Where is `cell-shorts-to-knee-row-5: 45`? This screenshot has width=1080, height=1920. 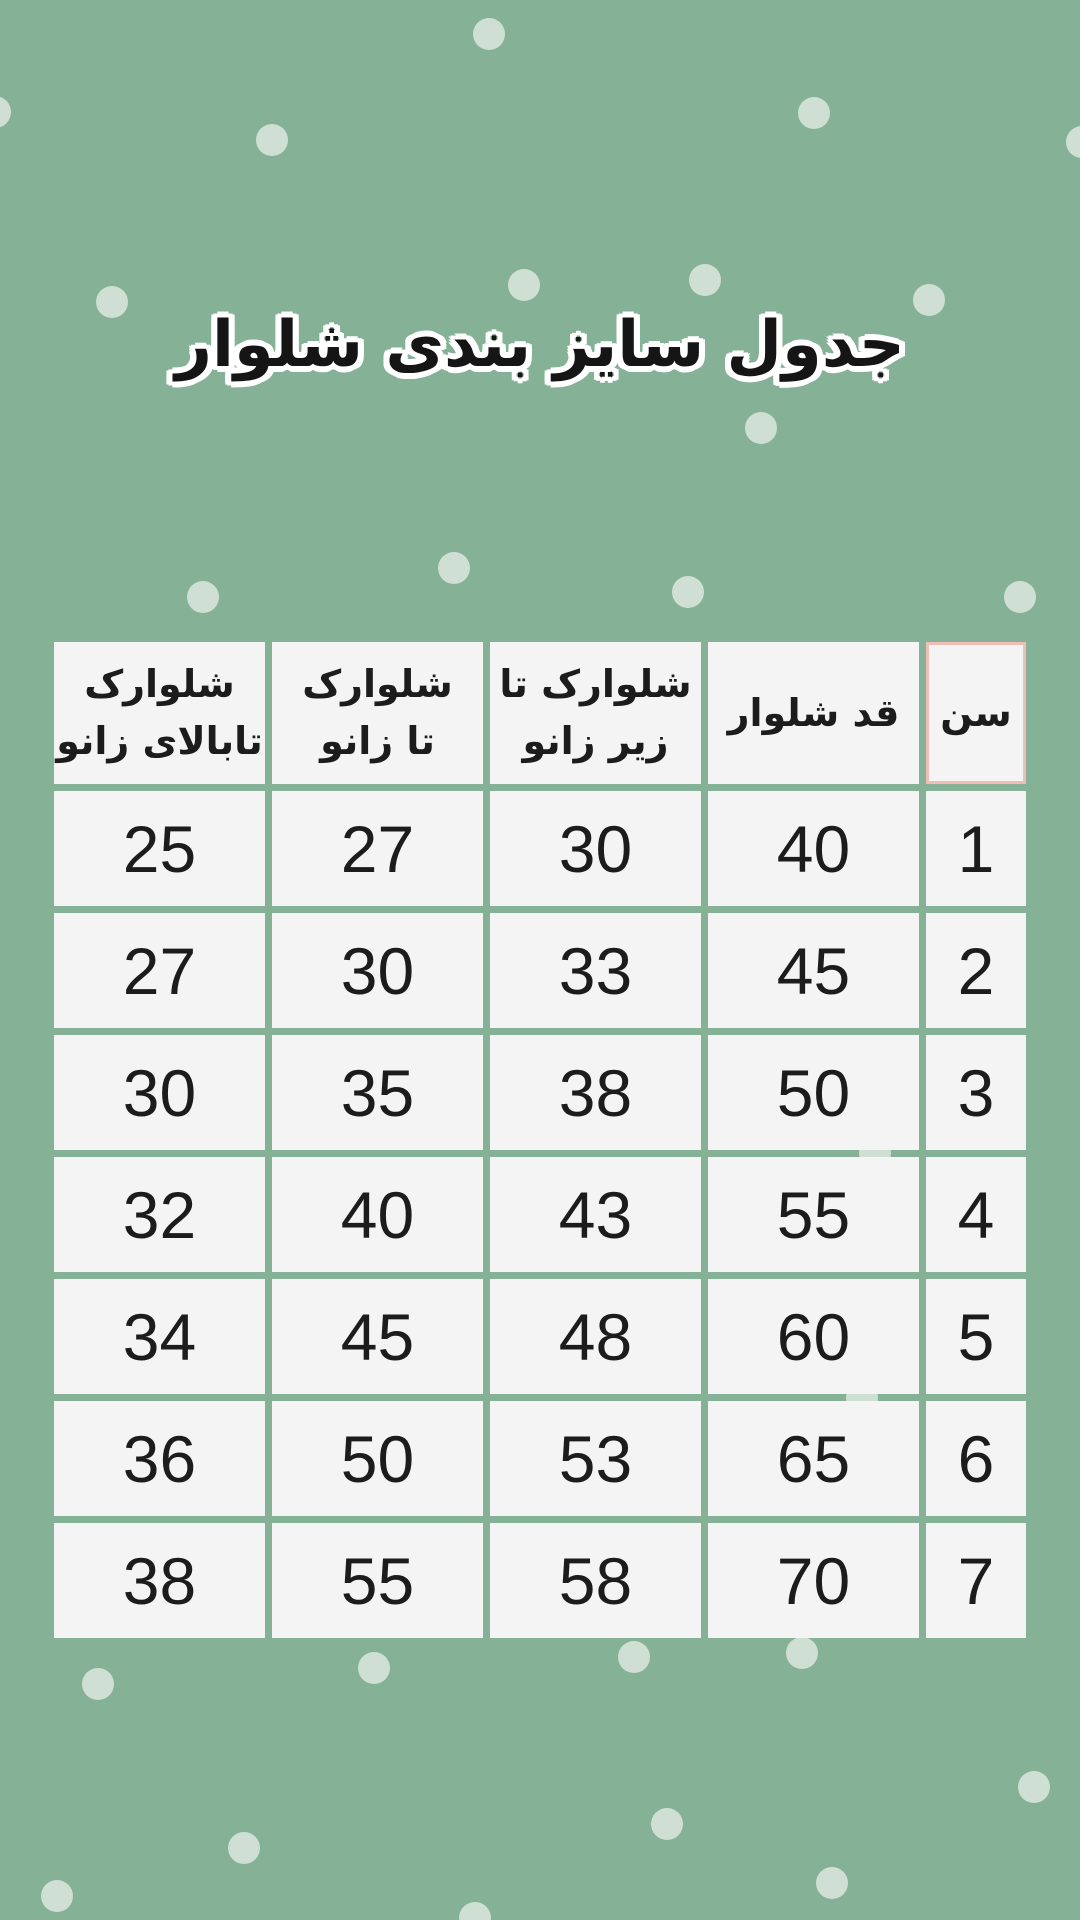 cell-shorts-to-knee-row-5: 45 is located at coordinates (377, 1336).